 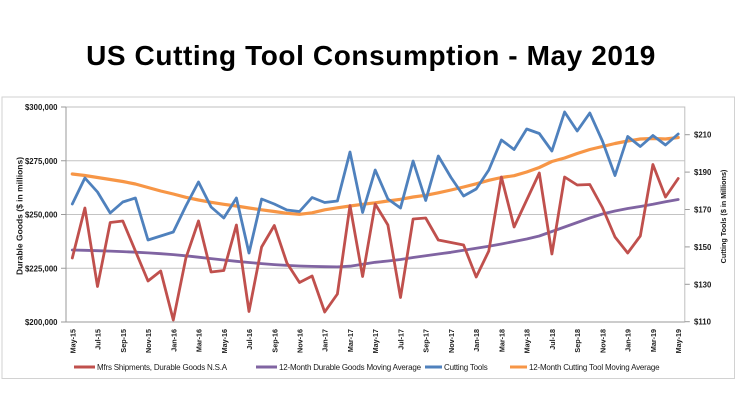 I want to click on svg-text: $190, so click(x=703, y=172).